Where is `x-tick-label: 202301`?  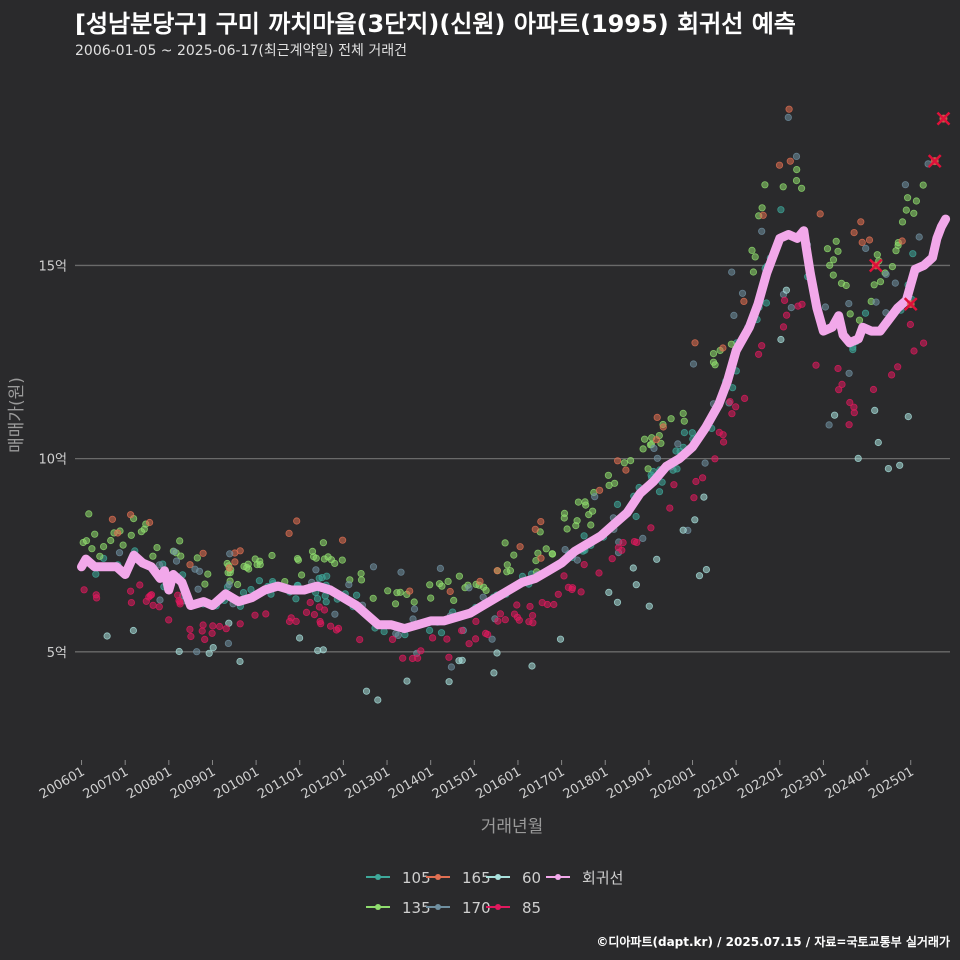
x-tick-label: 202301 is located at coordinates (804, 783).